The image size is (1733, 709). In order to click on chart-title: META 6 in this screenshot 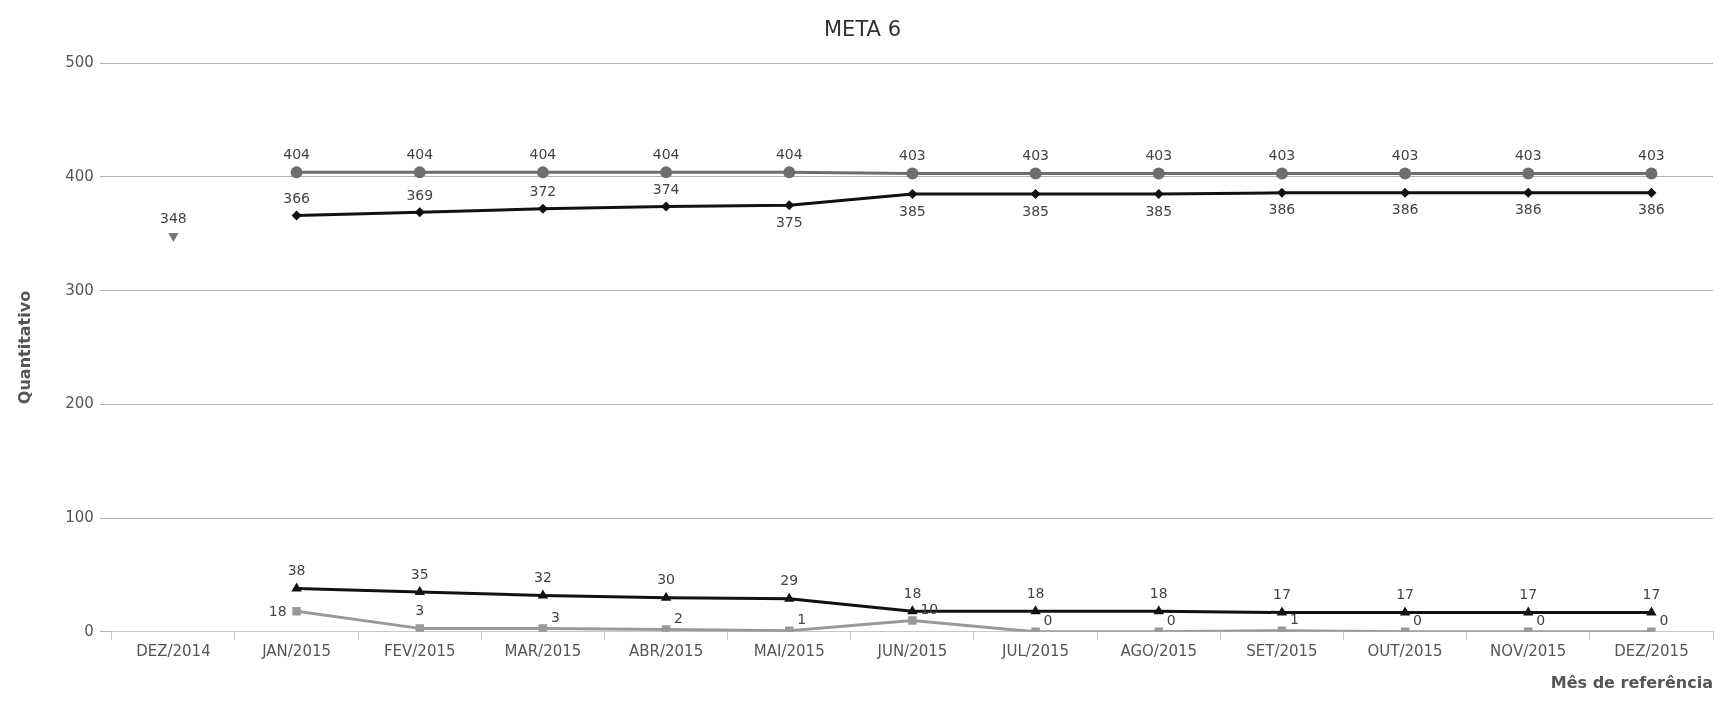, I will do `click(862, 29)`.